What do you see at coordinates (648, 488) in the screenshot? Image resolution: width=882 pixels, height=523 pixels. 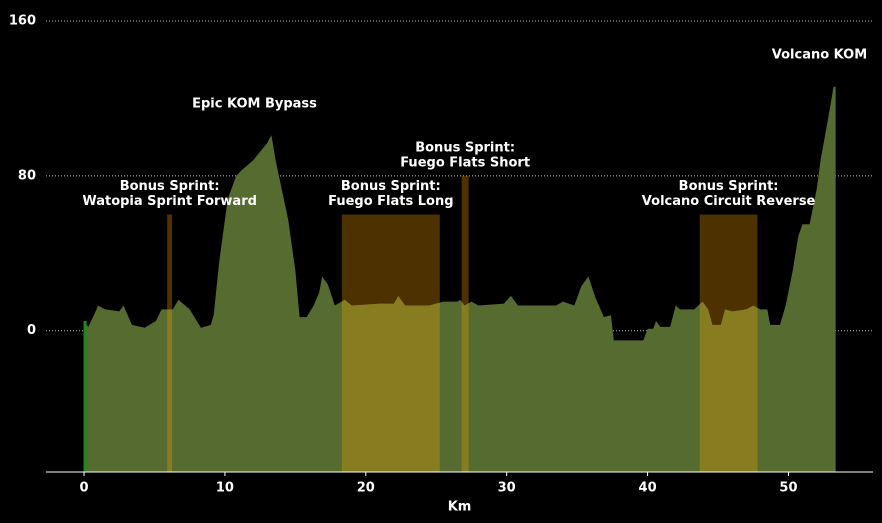 I see `x-tick-label: 40` at bounding box center [648, 488].